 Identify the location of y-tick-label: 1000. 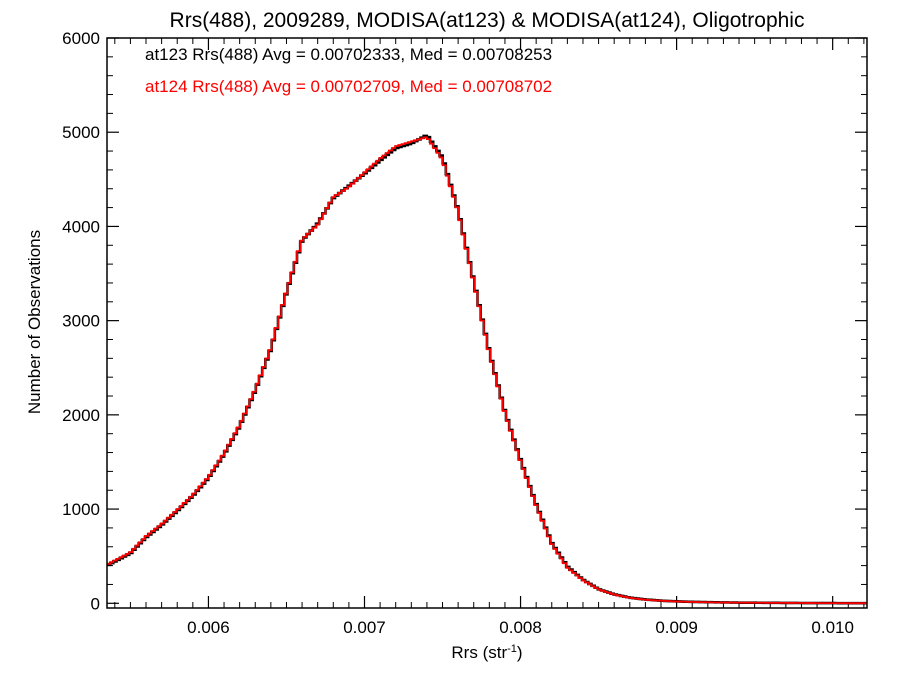
(81, 509).